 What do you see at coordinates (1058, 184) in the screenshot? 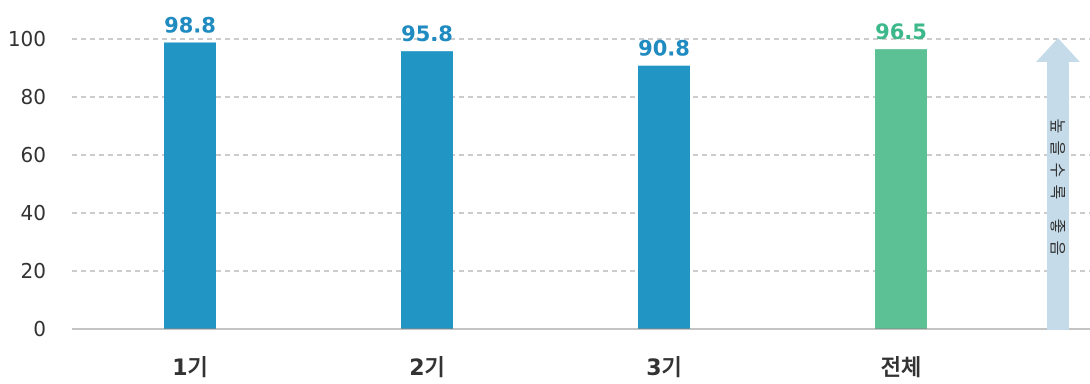
I see `up-arrow-icon` at bounding box center [1058, 184].